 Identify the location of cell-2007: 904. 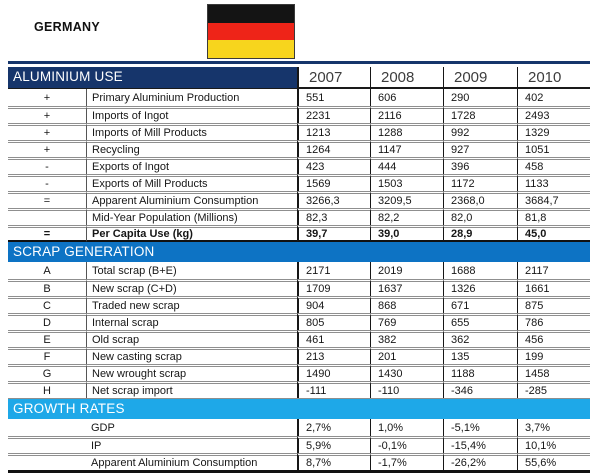
(333, 304).